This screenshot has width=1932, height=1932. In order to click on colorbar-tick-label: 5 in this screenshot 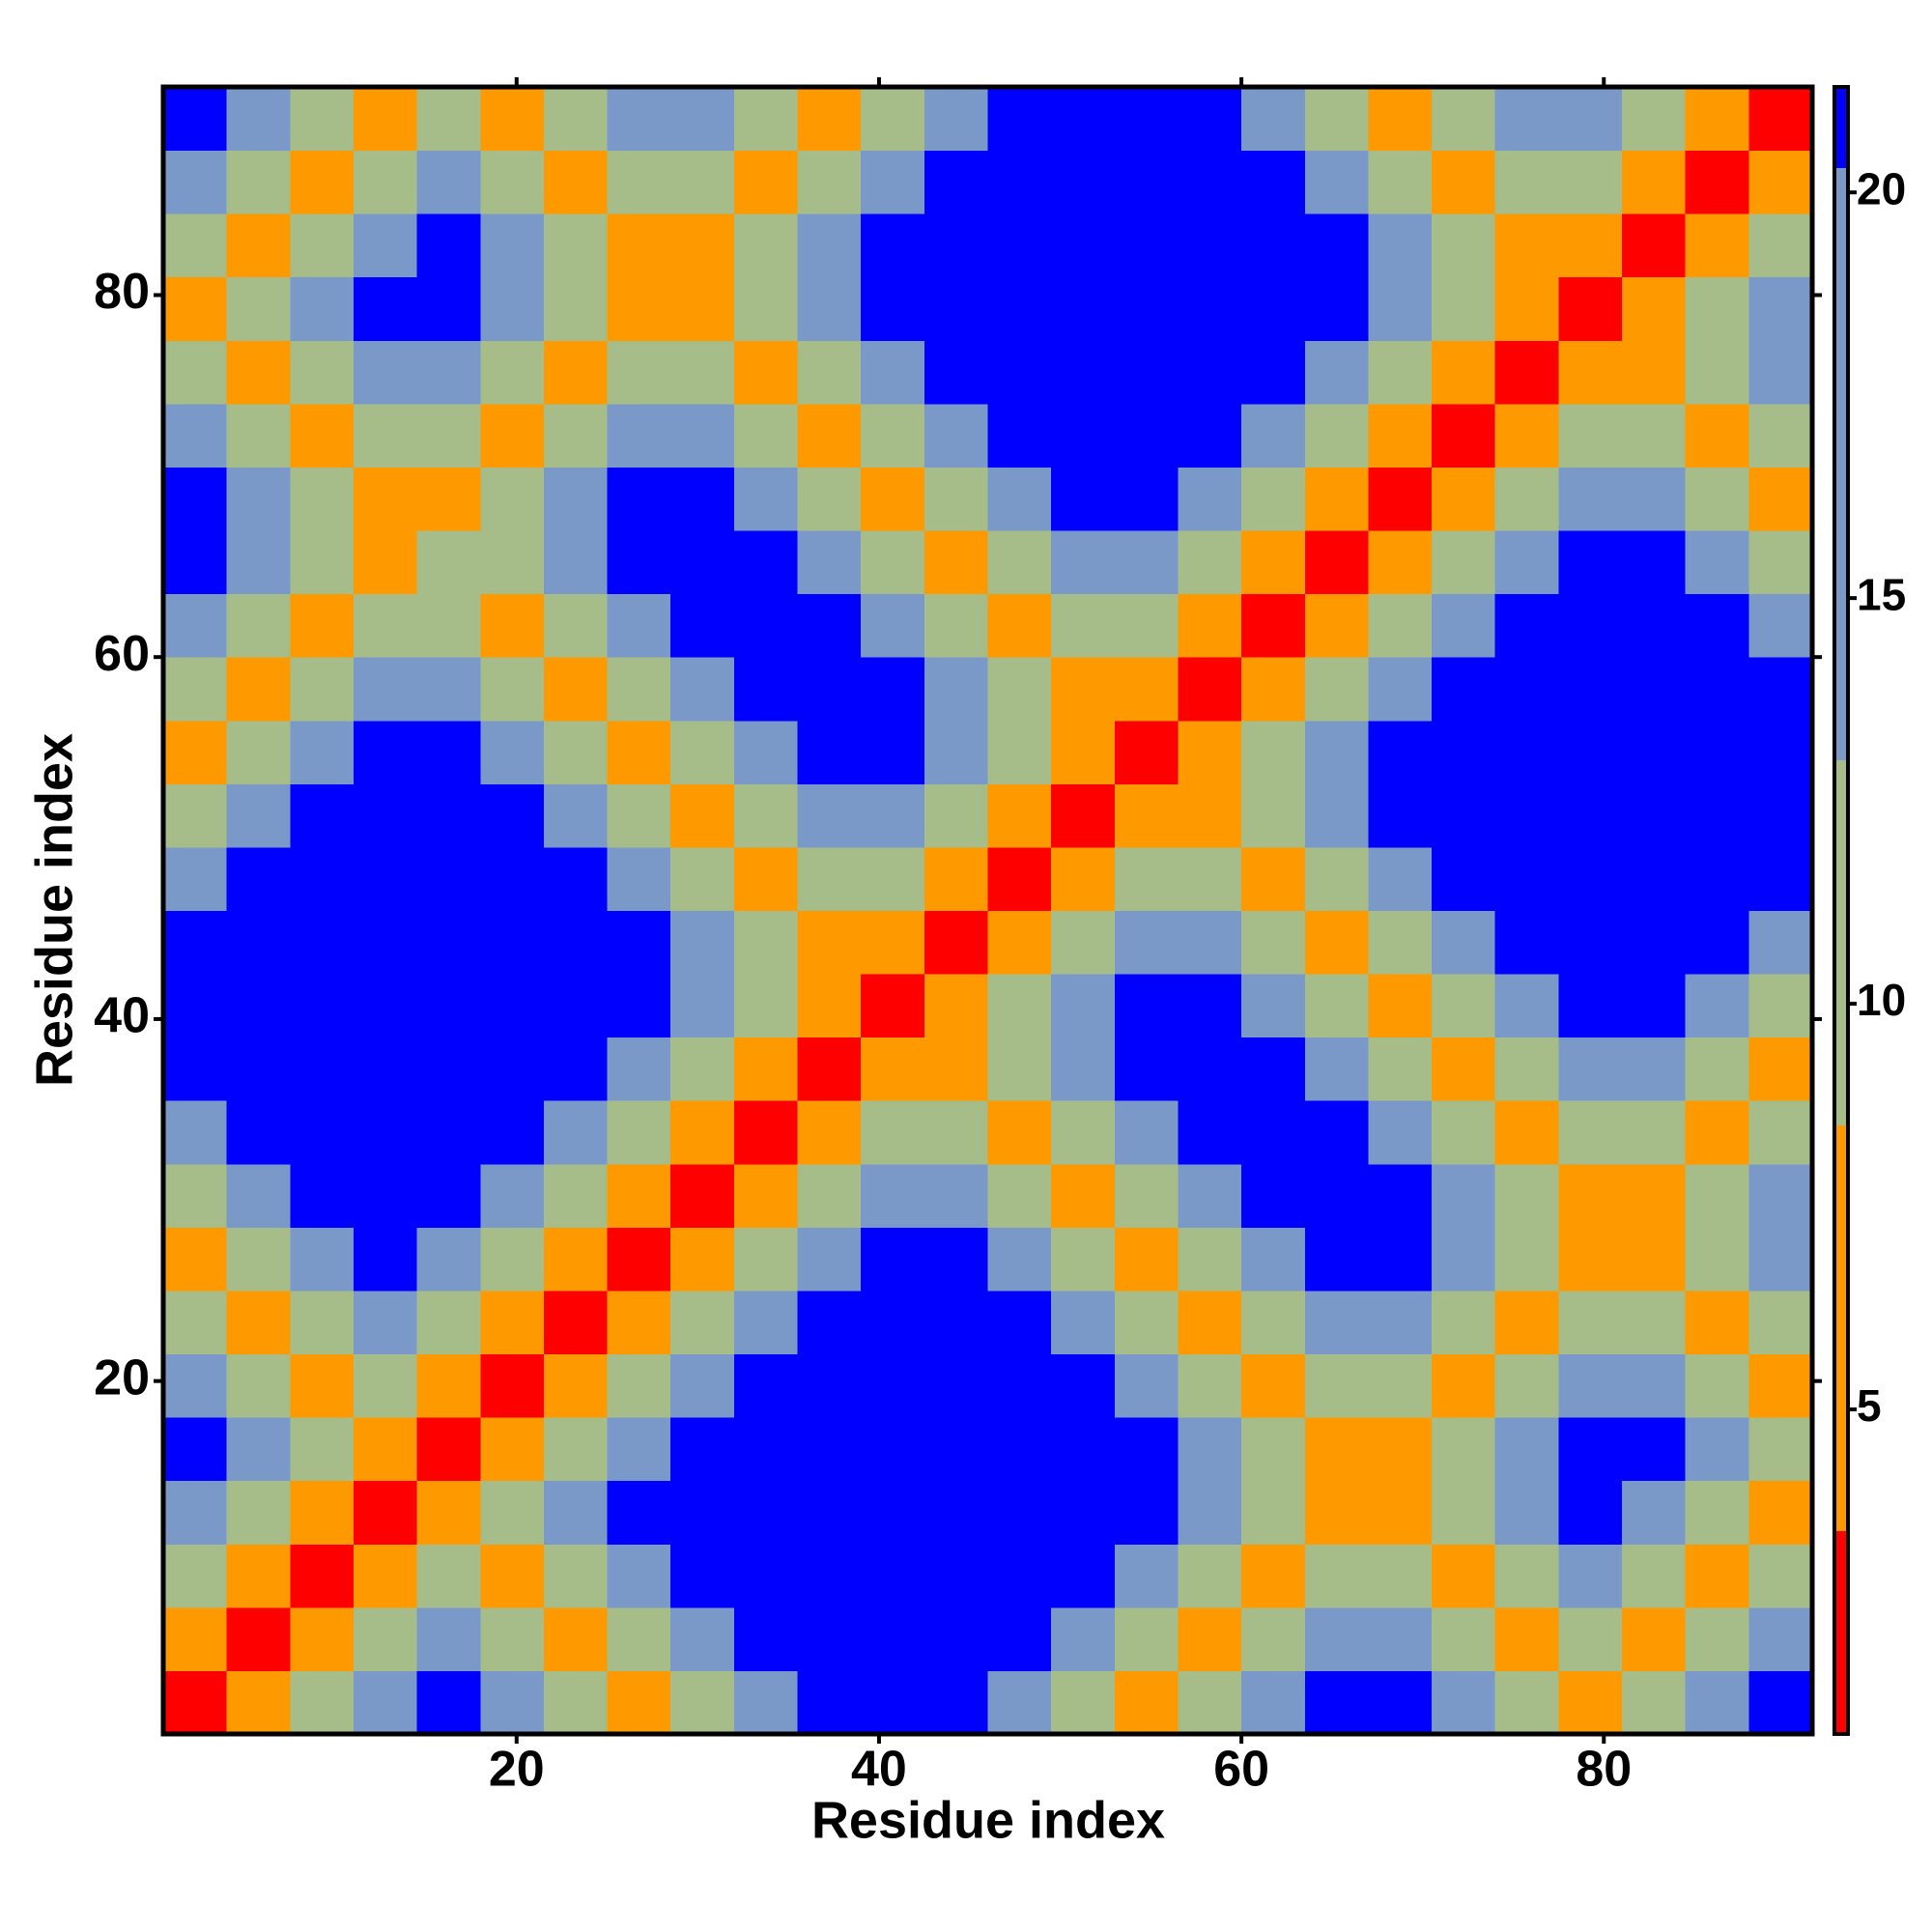, I will do `click(1869, 1405)`.